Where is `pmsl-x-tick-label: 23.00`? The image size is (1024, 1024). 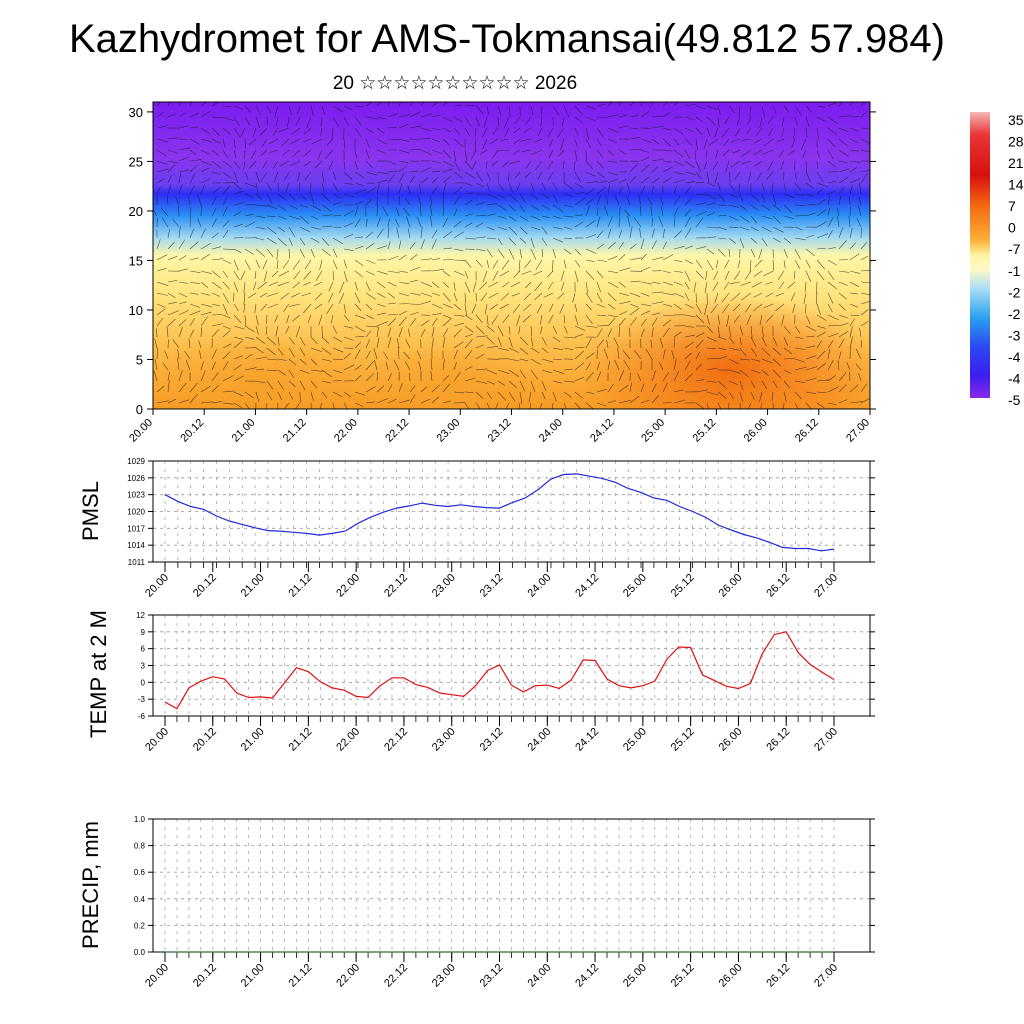
pmsl-x-tick-label: 23.00 is located at coordinates (444, 586).